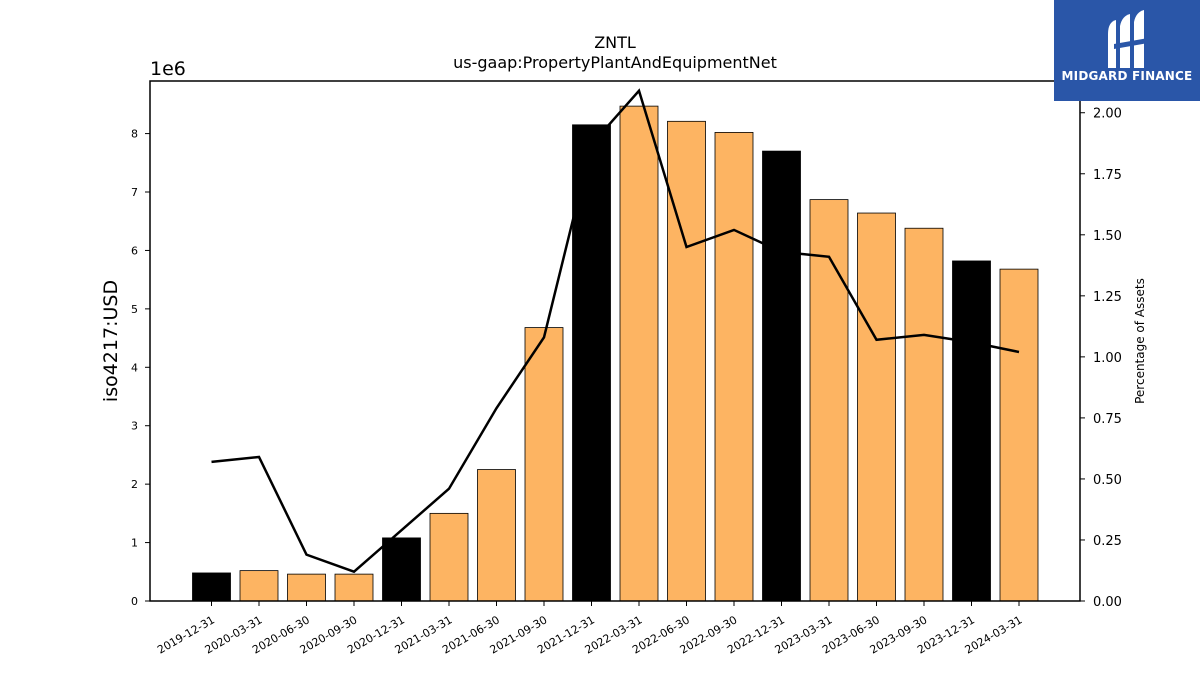 This screenshot has height=675, width=1200. What do you see at coordinates (1128, 39) in the screenshot?
I see `midgard-m-logo-icon` at bounding box center [1128, 39].